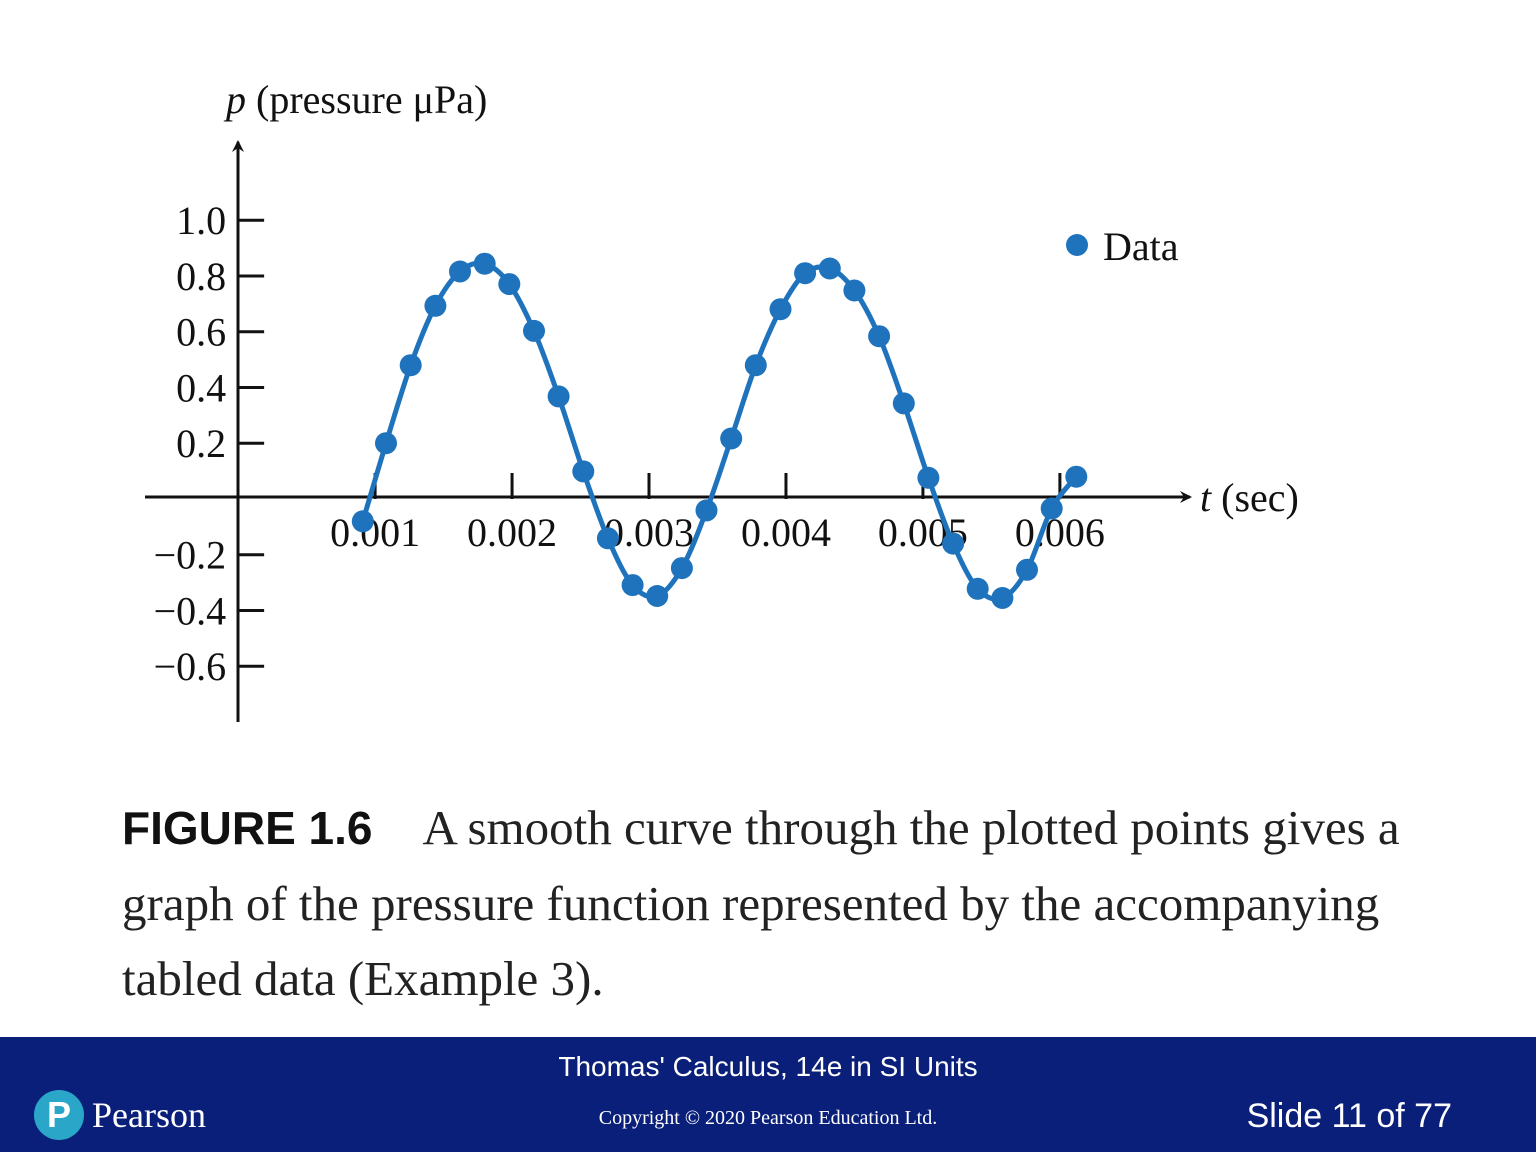  Describe the element at coordinates (1141, 246) in the screenshot. I see `legend-label: Data` at that location.